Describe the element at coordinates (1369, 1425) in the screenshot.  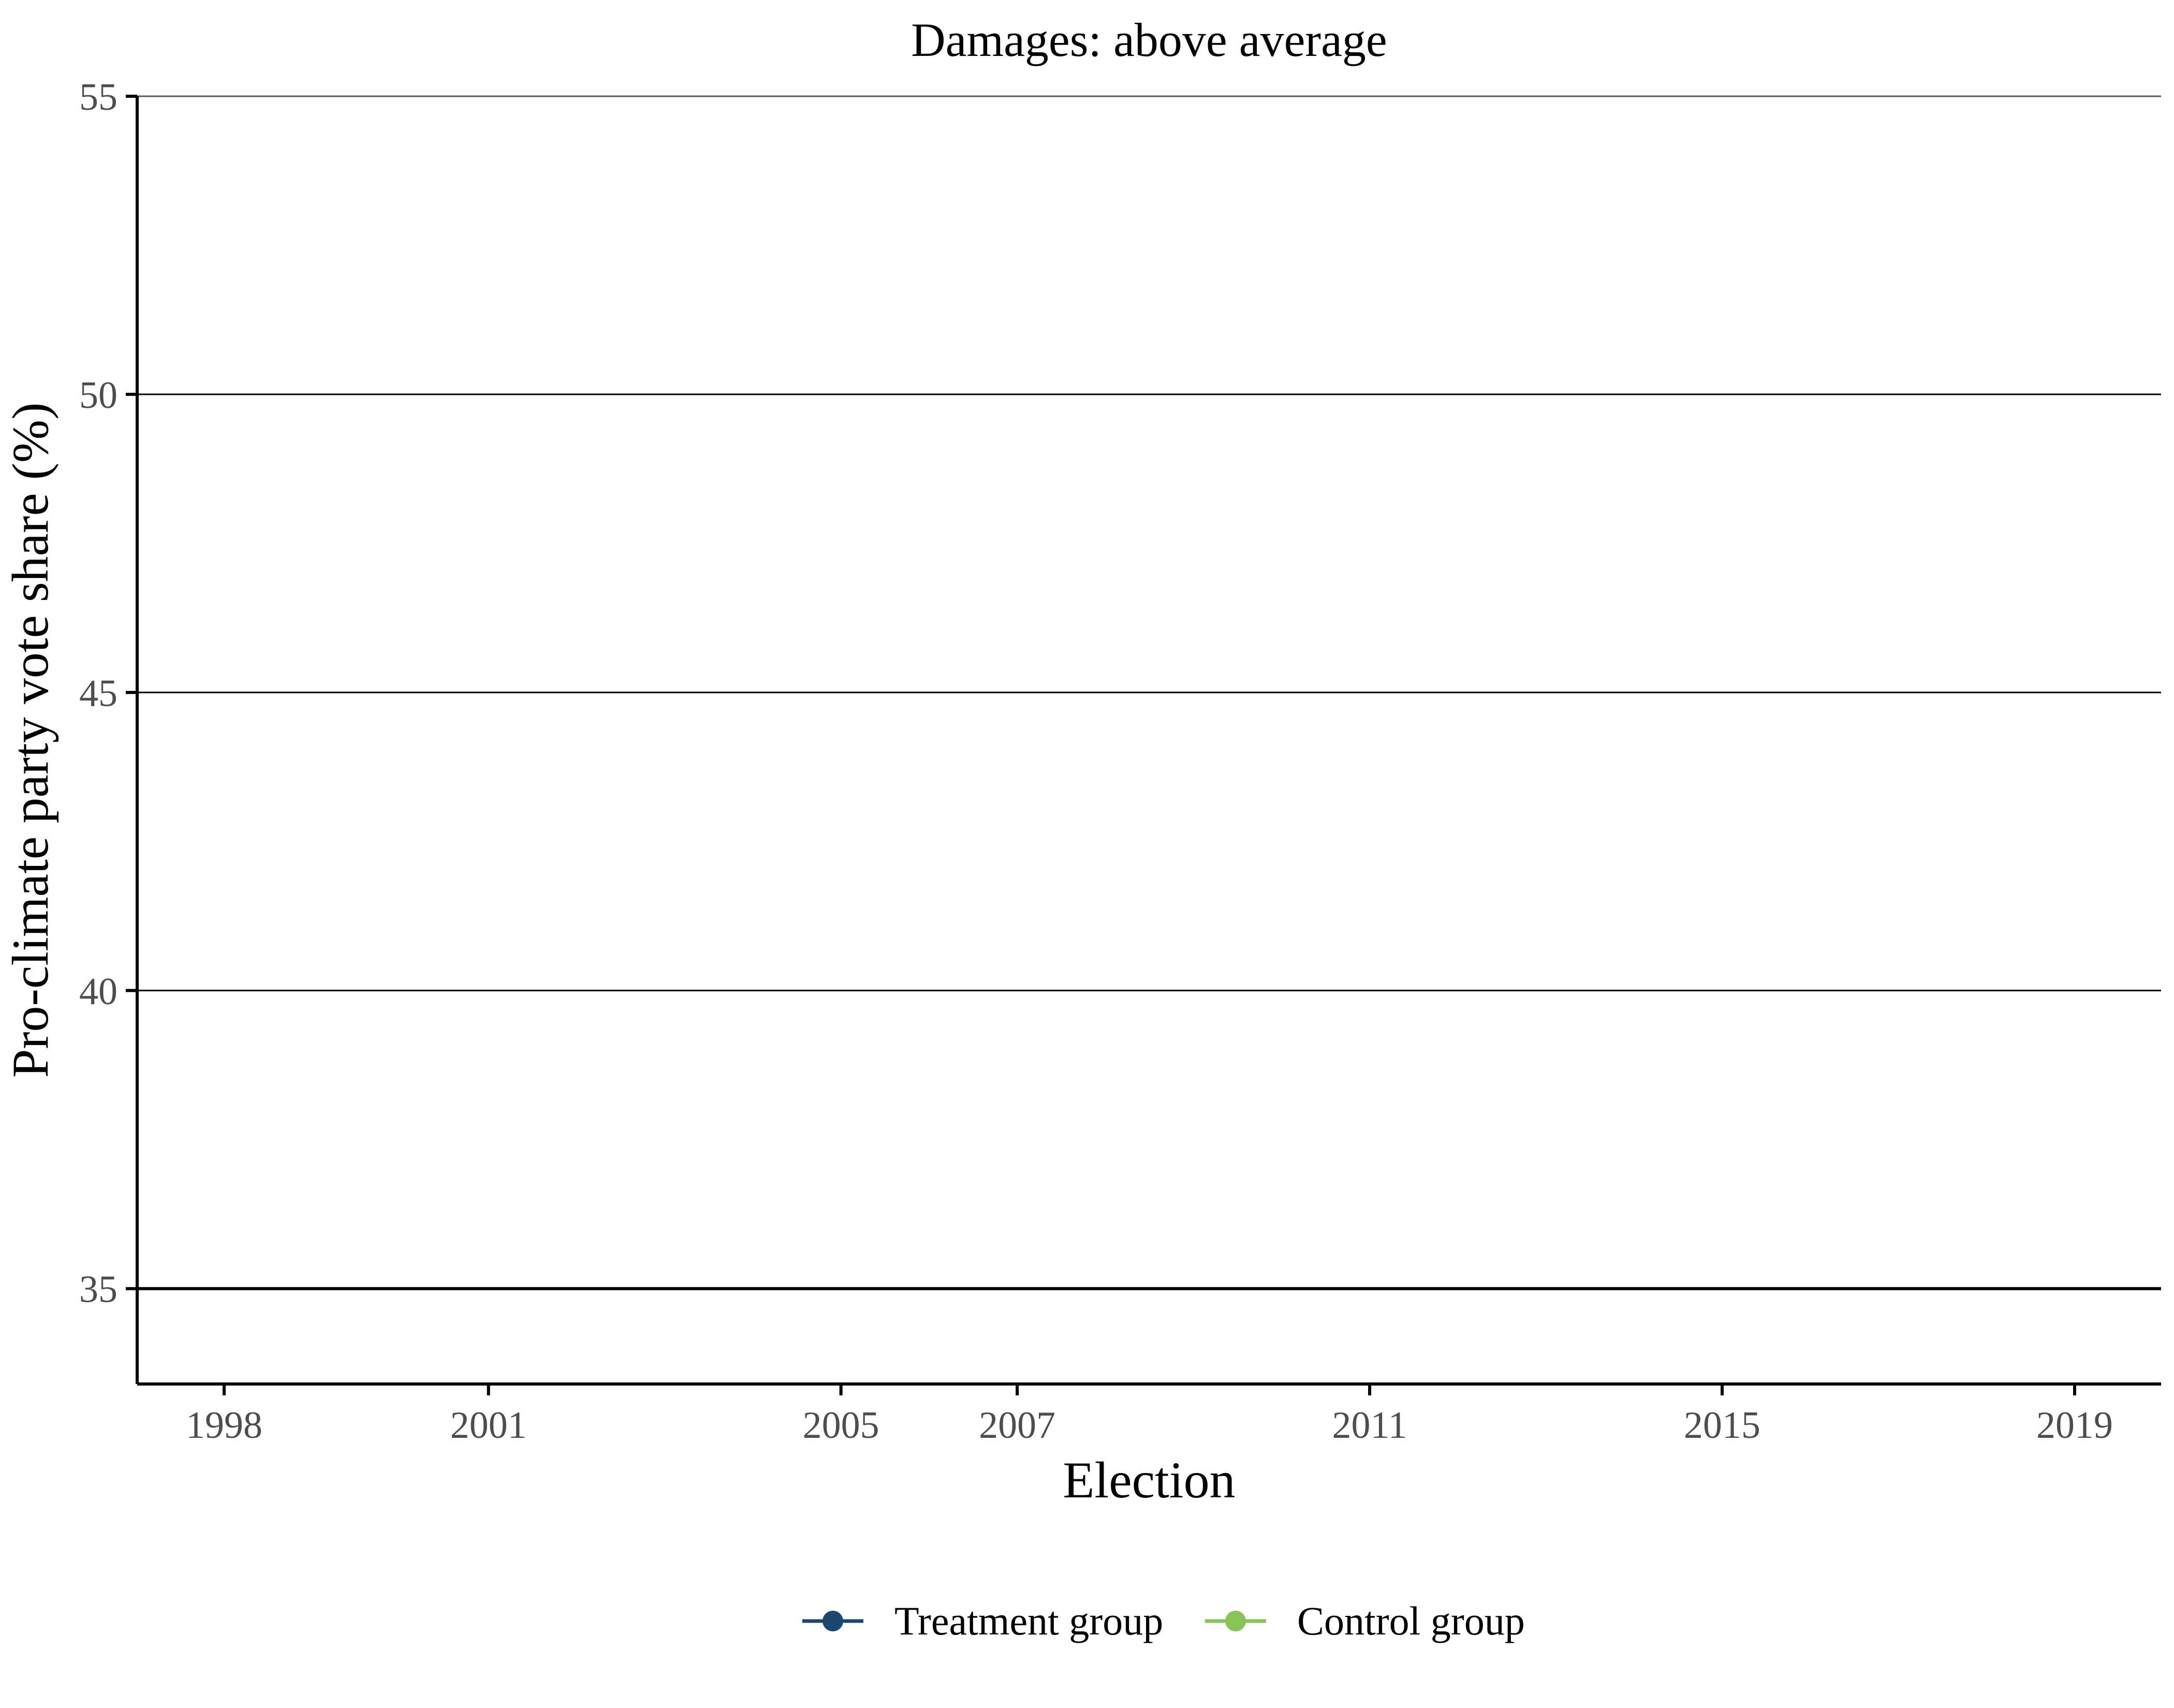
I see `x-tick-label: 2011` at that location.